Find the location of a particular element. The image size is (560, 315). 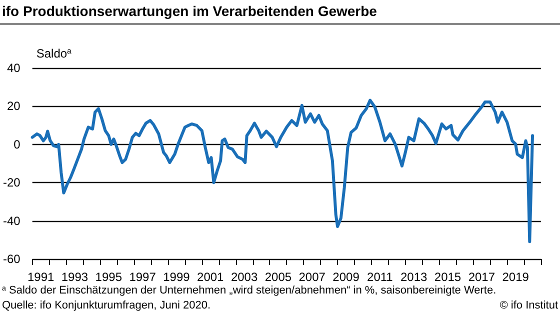

y-tick-label: -60 is located at coordinates (12, 259).